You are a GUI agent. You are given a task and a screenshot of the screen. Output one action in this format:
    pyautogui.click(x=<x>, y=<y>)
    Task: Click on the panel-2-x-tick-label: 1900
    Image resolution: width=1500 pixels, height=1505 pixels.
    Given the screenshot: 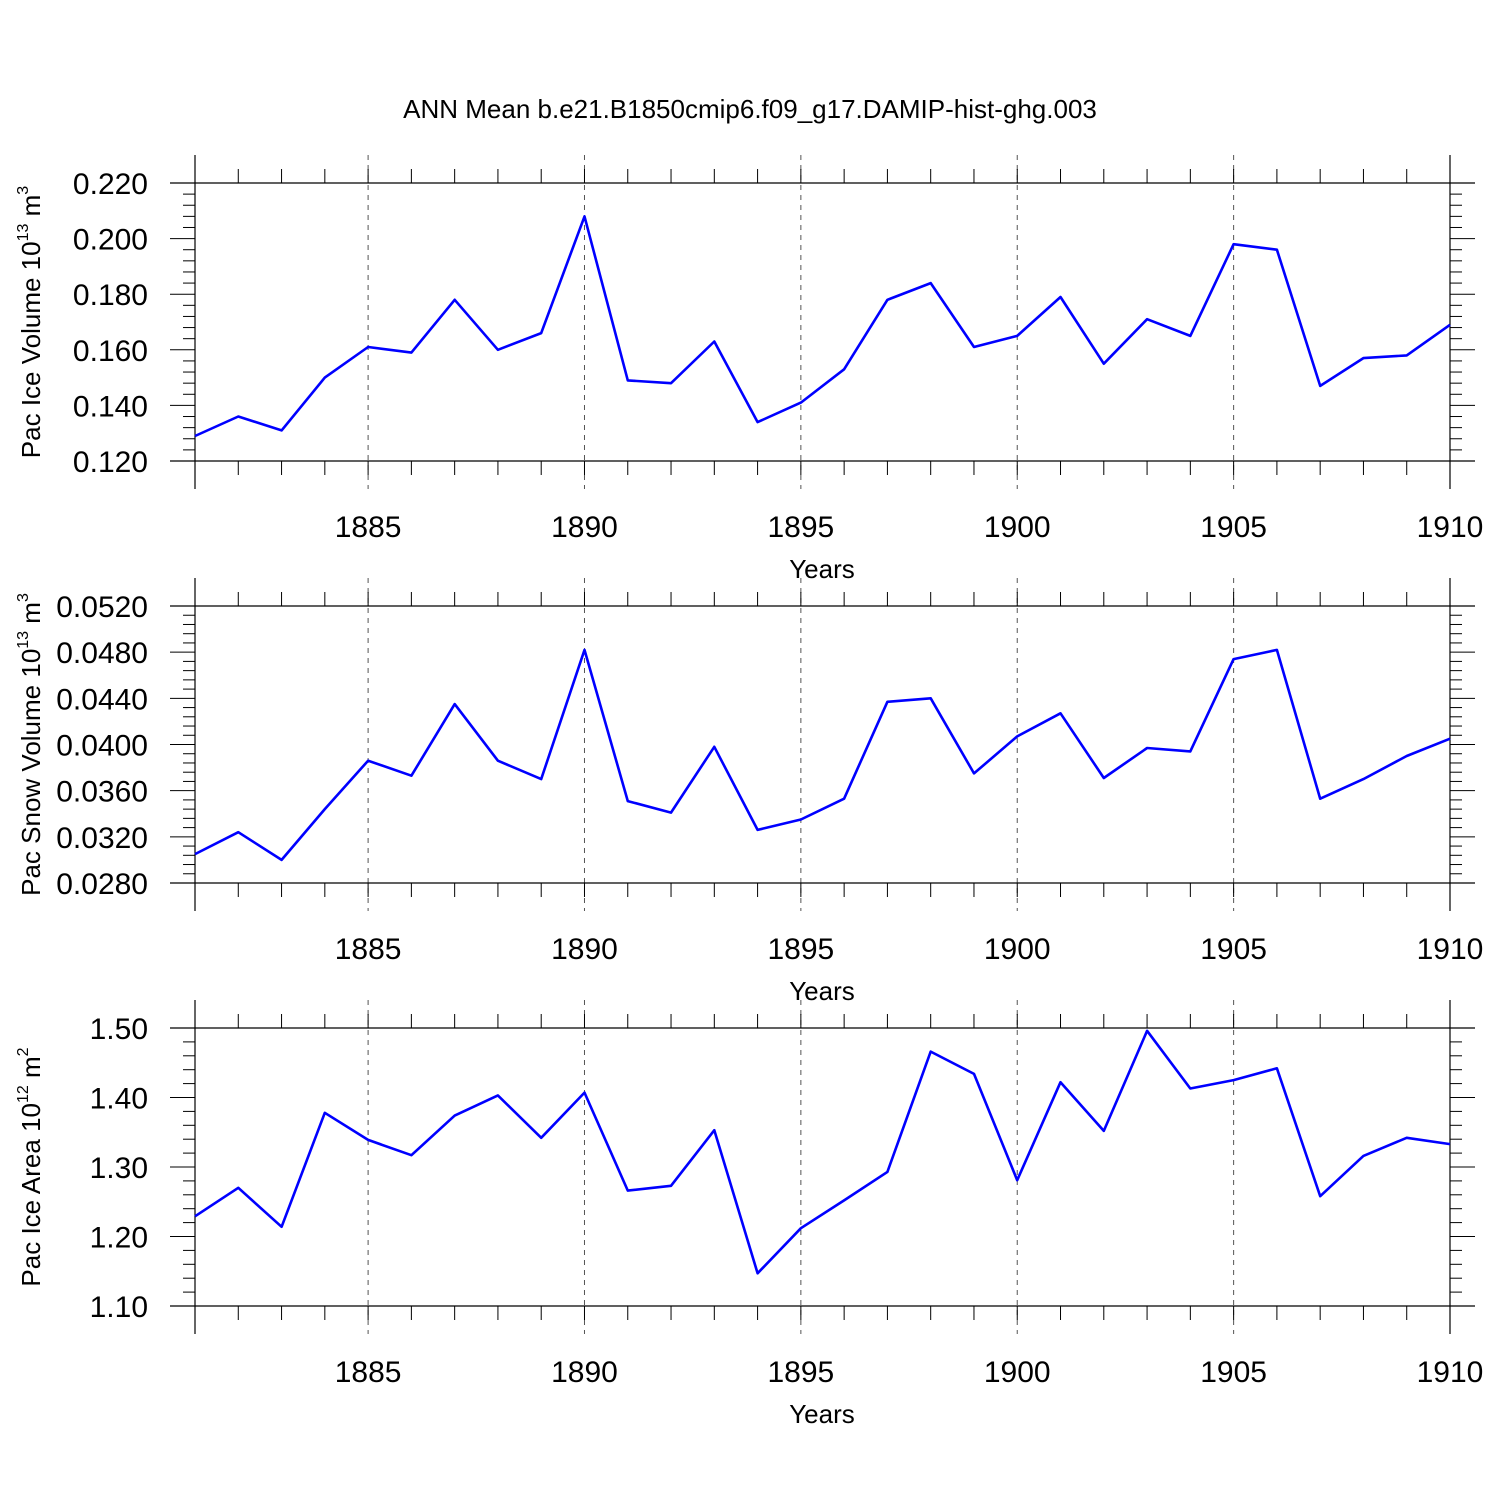 What is the action you would take?
    pyautogui.click(x=1017, y=949)
    